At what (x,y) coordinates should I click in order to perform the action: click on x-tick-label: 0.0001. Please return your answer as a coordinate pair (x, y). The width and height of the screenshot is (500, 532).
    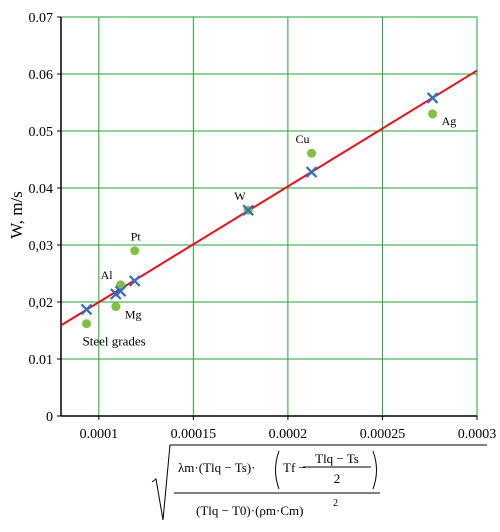
    Looking at the image, I should click on (99, 434).